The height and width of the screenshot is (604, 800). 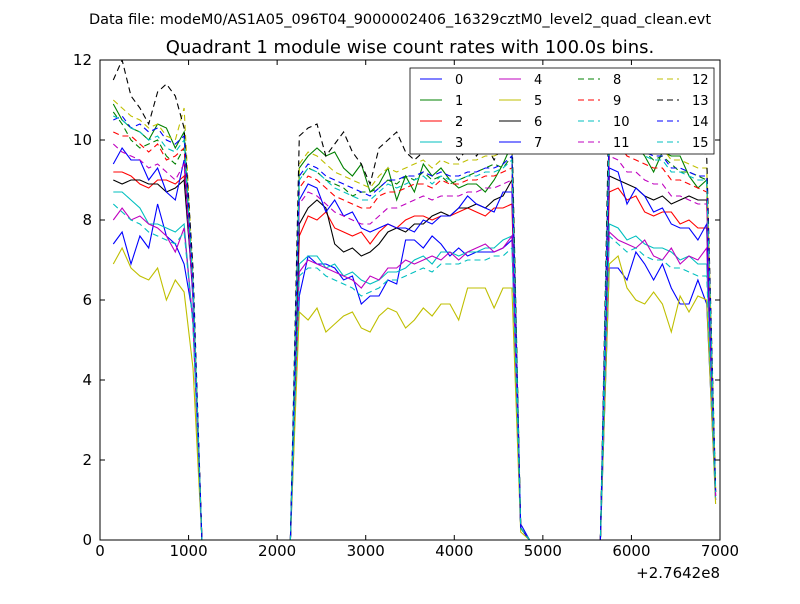 I want to click on y-tick-label: 2, so click(x=87, y=460).